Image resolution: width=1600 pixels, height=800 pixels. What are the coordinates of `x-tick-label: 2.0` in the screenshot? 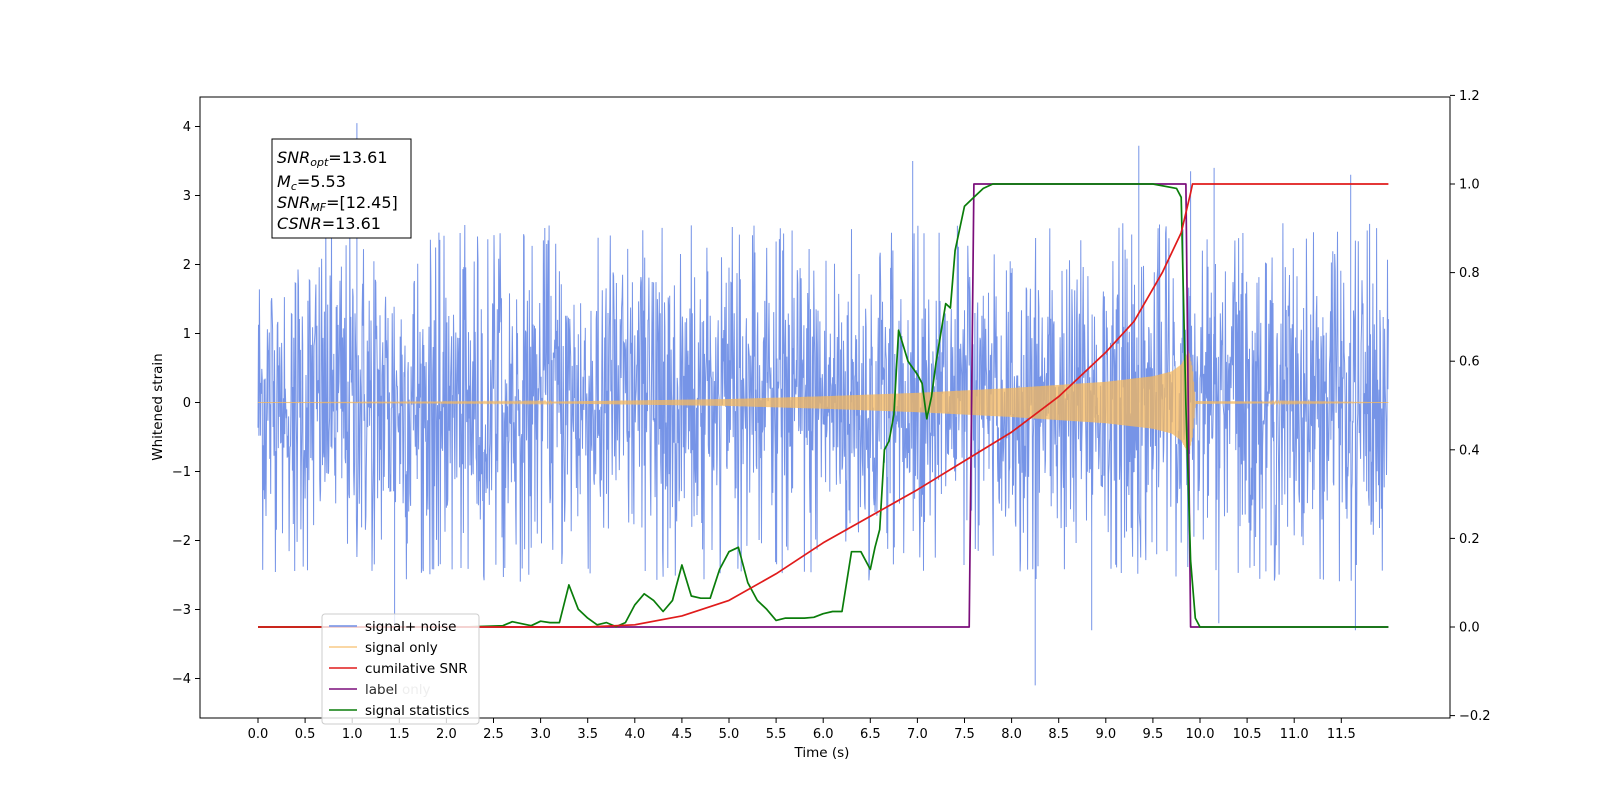 It's located at (446, 734).